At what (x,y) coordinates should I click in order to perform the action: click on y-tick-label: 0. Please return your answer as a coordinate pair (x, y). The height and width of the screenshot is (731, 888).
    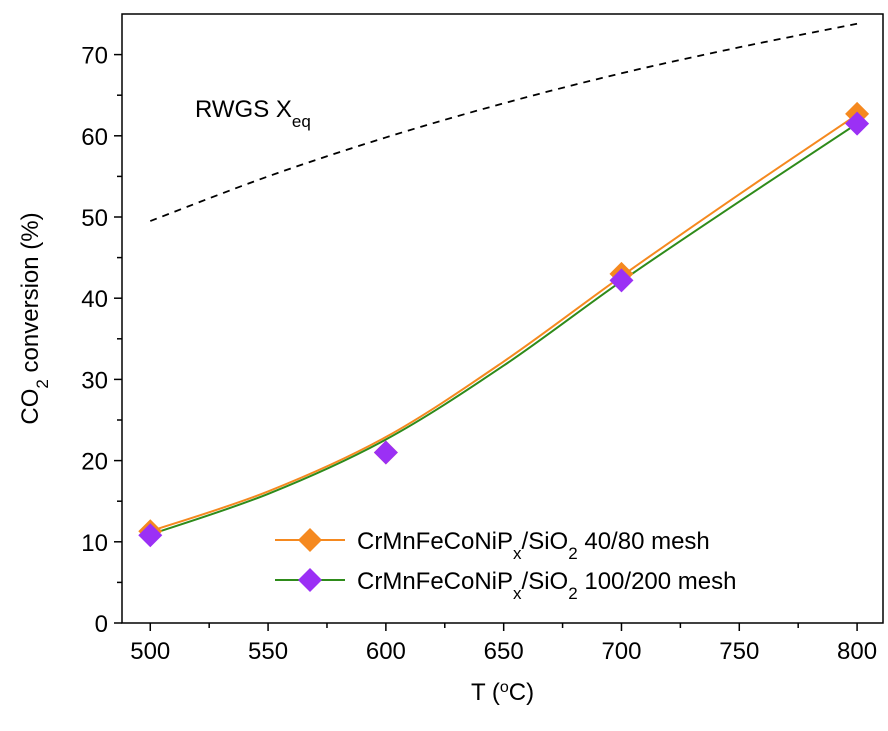
    Looking at the image, I should click on (101, 624).